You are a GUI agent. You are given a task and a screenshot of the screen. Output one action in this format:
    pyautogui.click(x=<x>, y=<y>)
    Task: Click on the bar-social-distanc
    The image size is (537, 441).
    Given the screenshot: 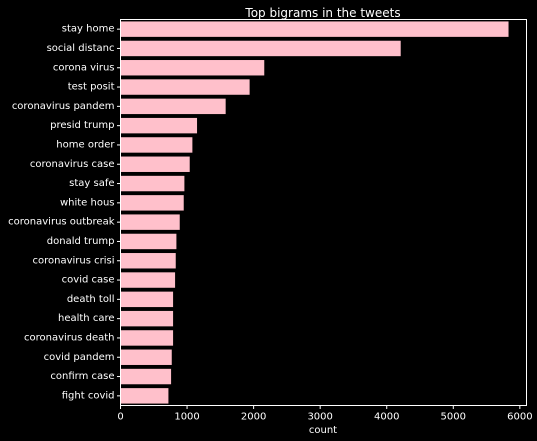 What is the action you would take?
    pyautogui.click(x=260, y=48)
    